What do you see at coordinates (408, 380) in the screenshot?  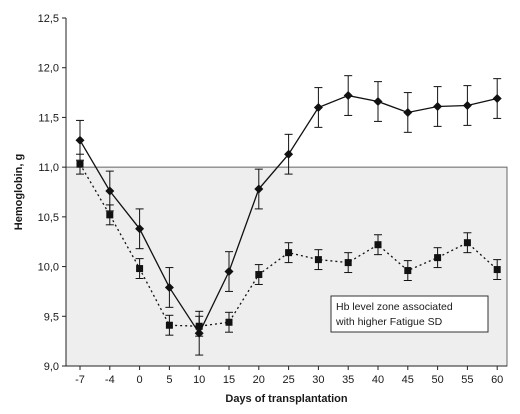 I see `x-tick-label: 45` at bounding box center [408, 380].